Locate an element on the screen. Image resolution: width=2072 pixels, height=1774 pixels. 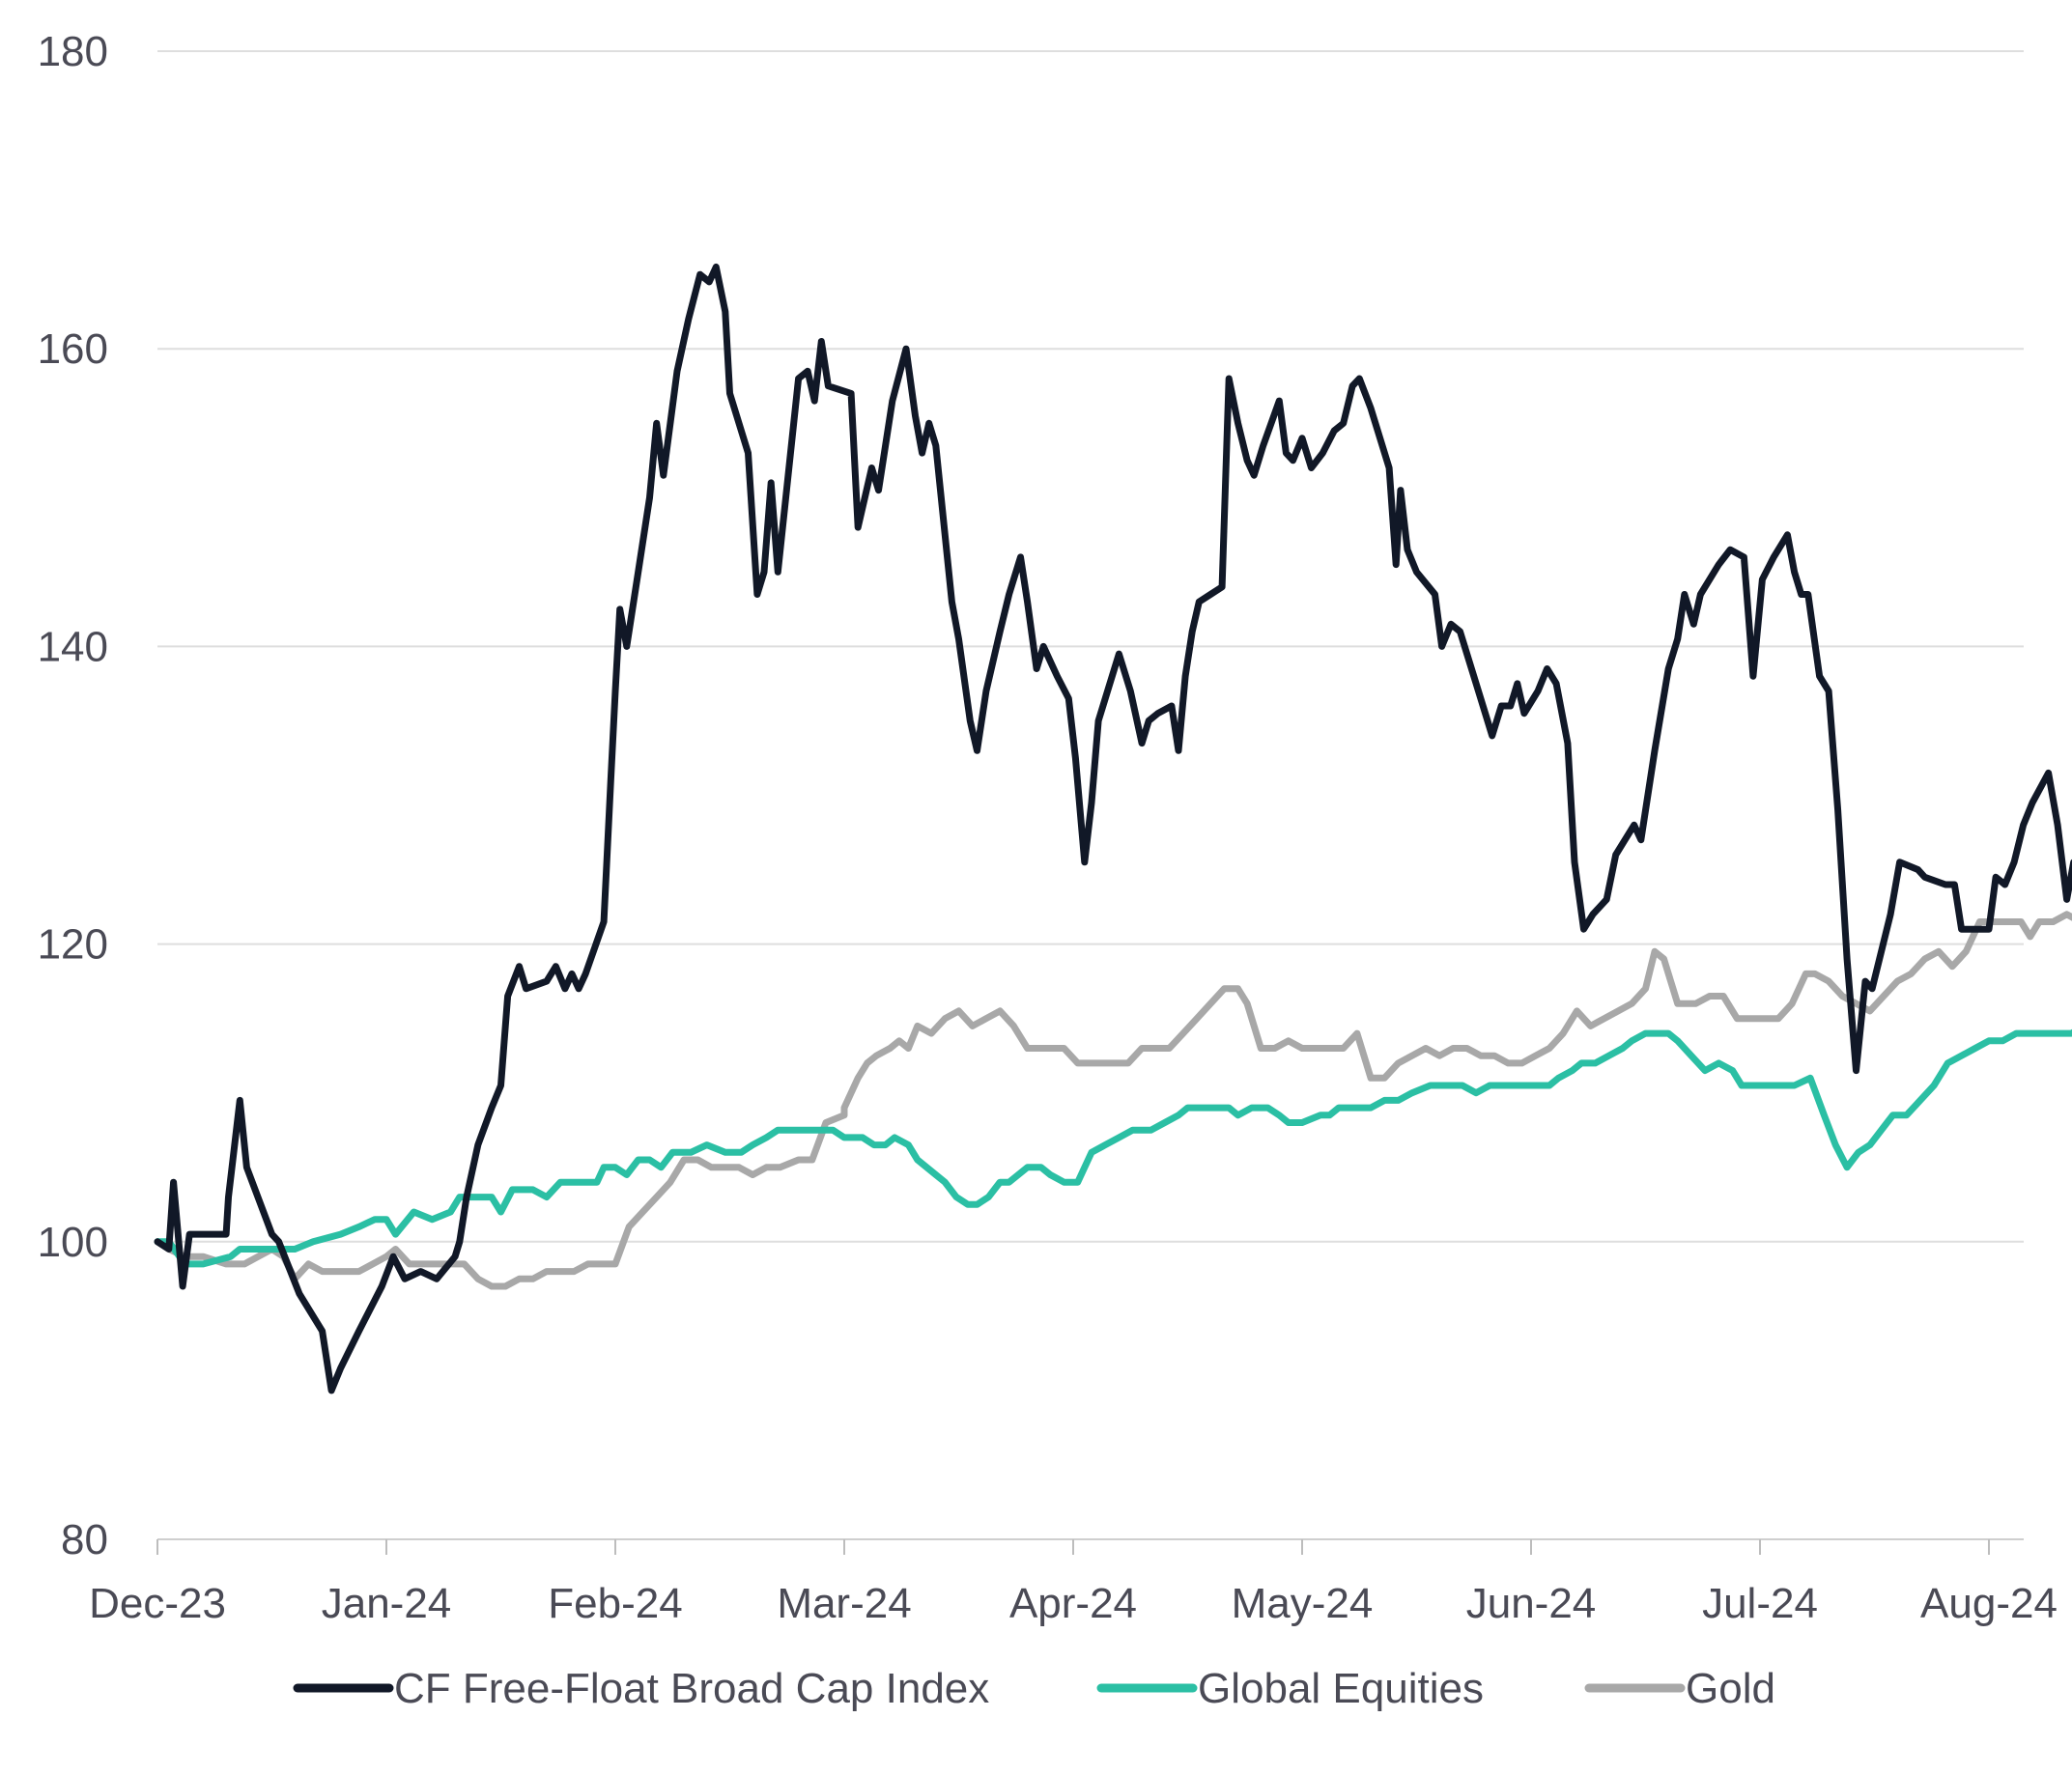
x-tick-label: Mar-24 is located at coordinates (844, 1604).